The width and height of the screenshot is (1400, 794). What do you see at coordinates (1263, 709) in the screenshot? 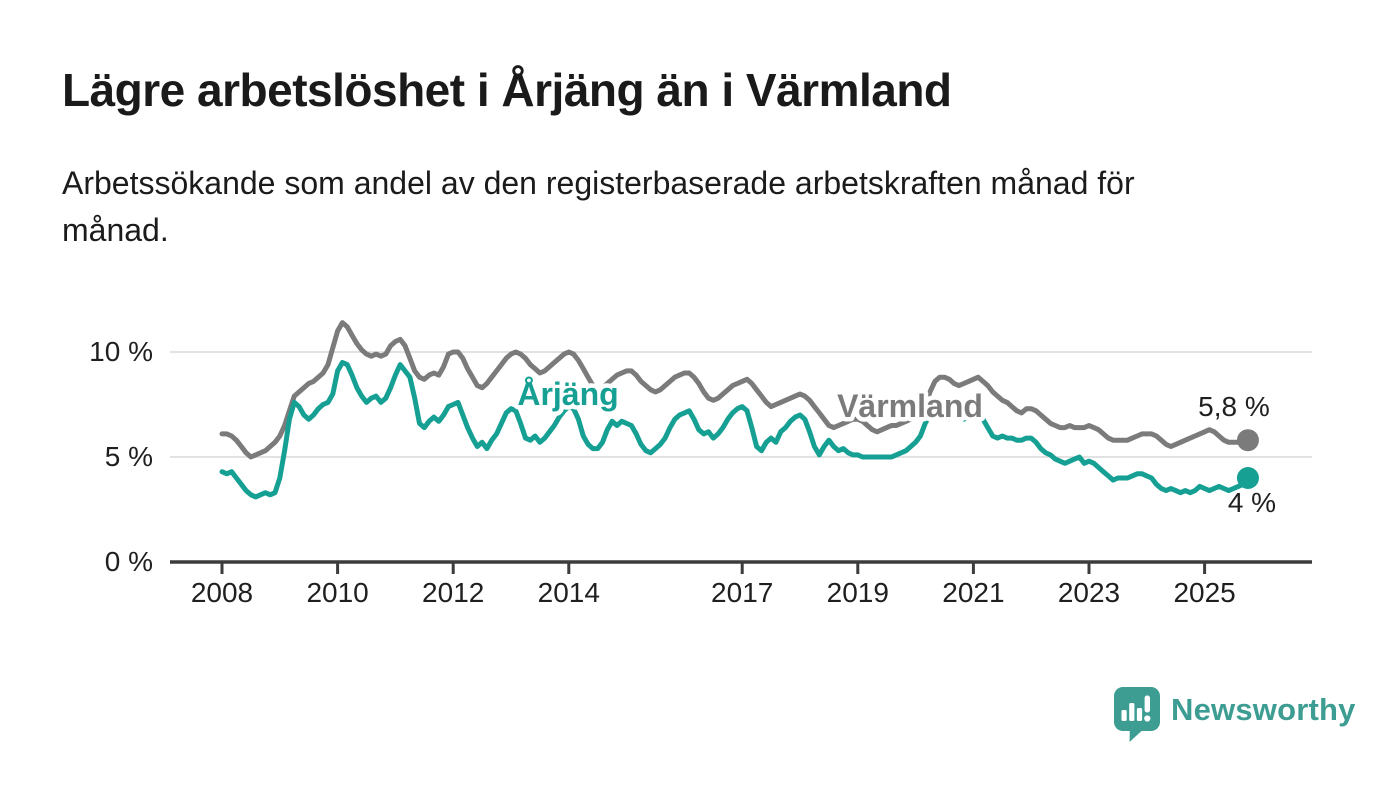
I see `logo-wordmark: Newsworthy` at bounding box center [1263, 709].